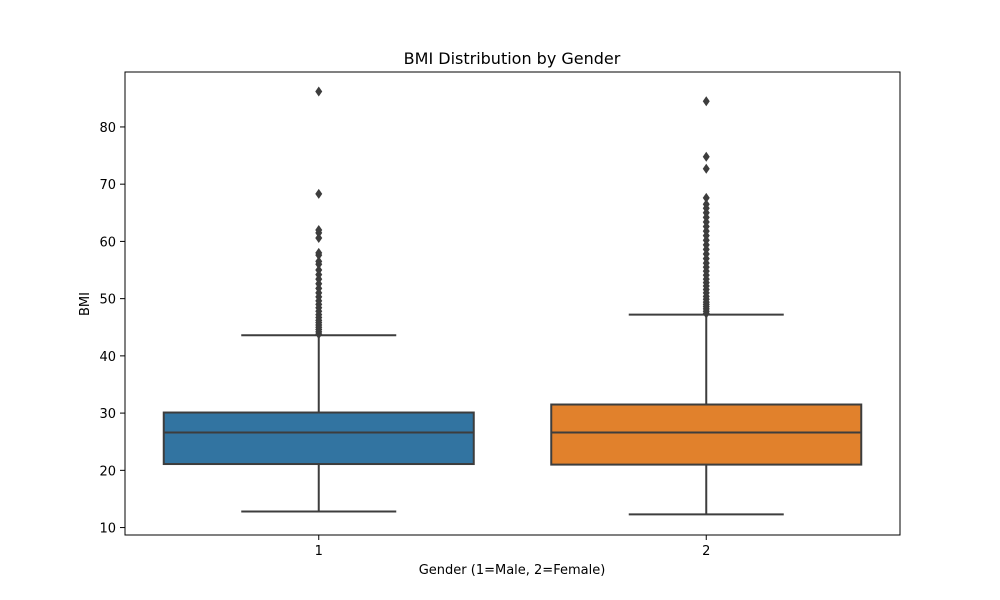 The image size is (1000, 600). Describe the element at coordinates (706, 551) in the screenshot. I see `x-tick-label: 2` at that location.